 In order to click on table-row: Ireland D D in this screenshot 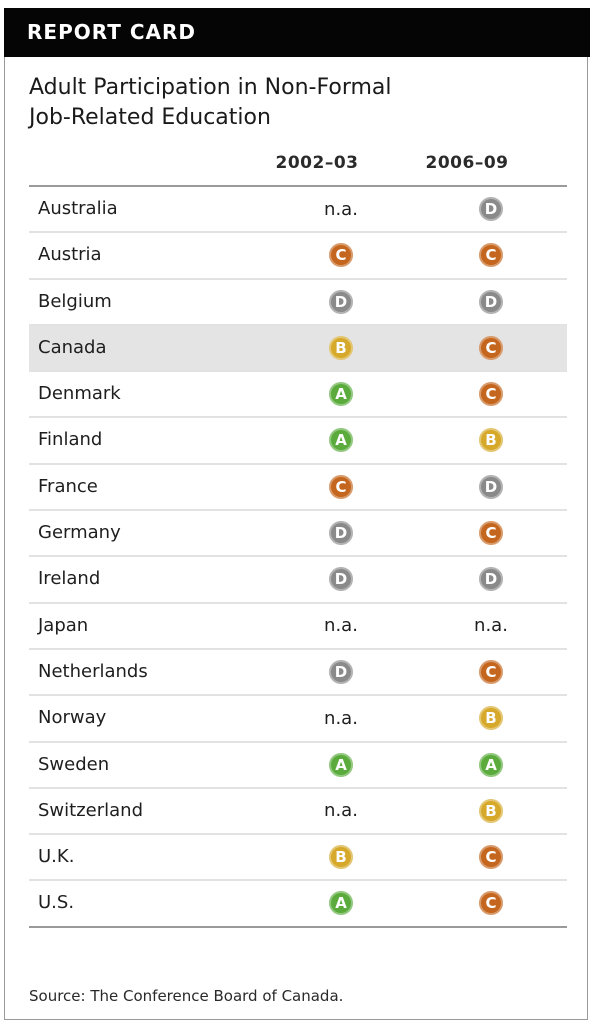, I will do `click(298, 580)`.